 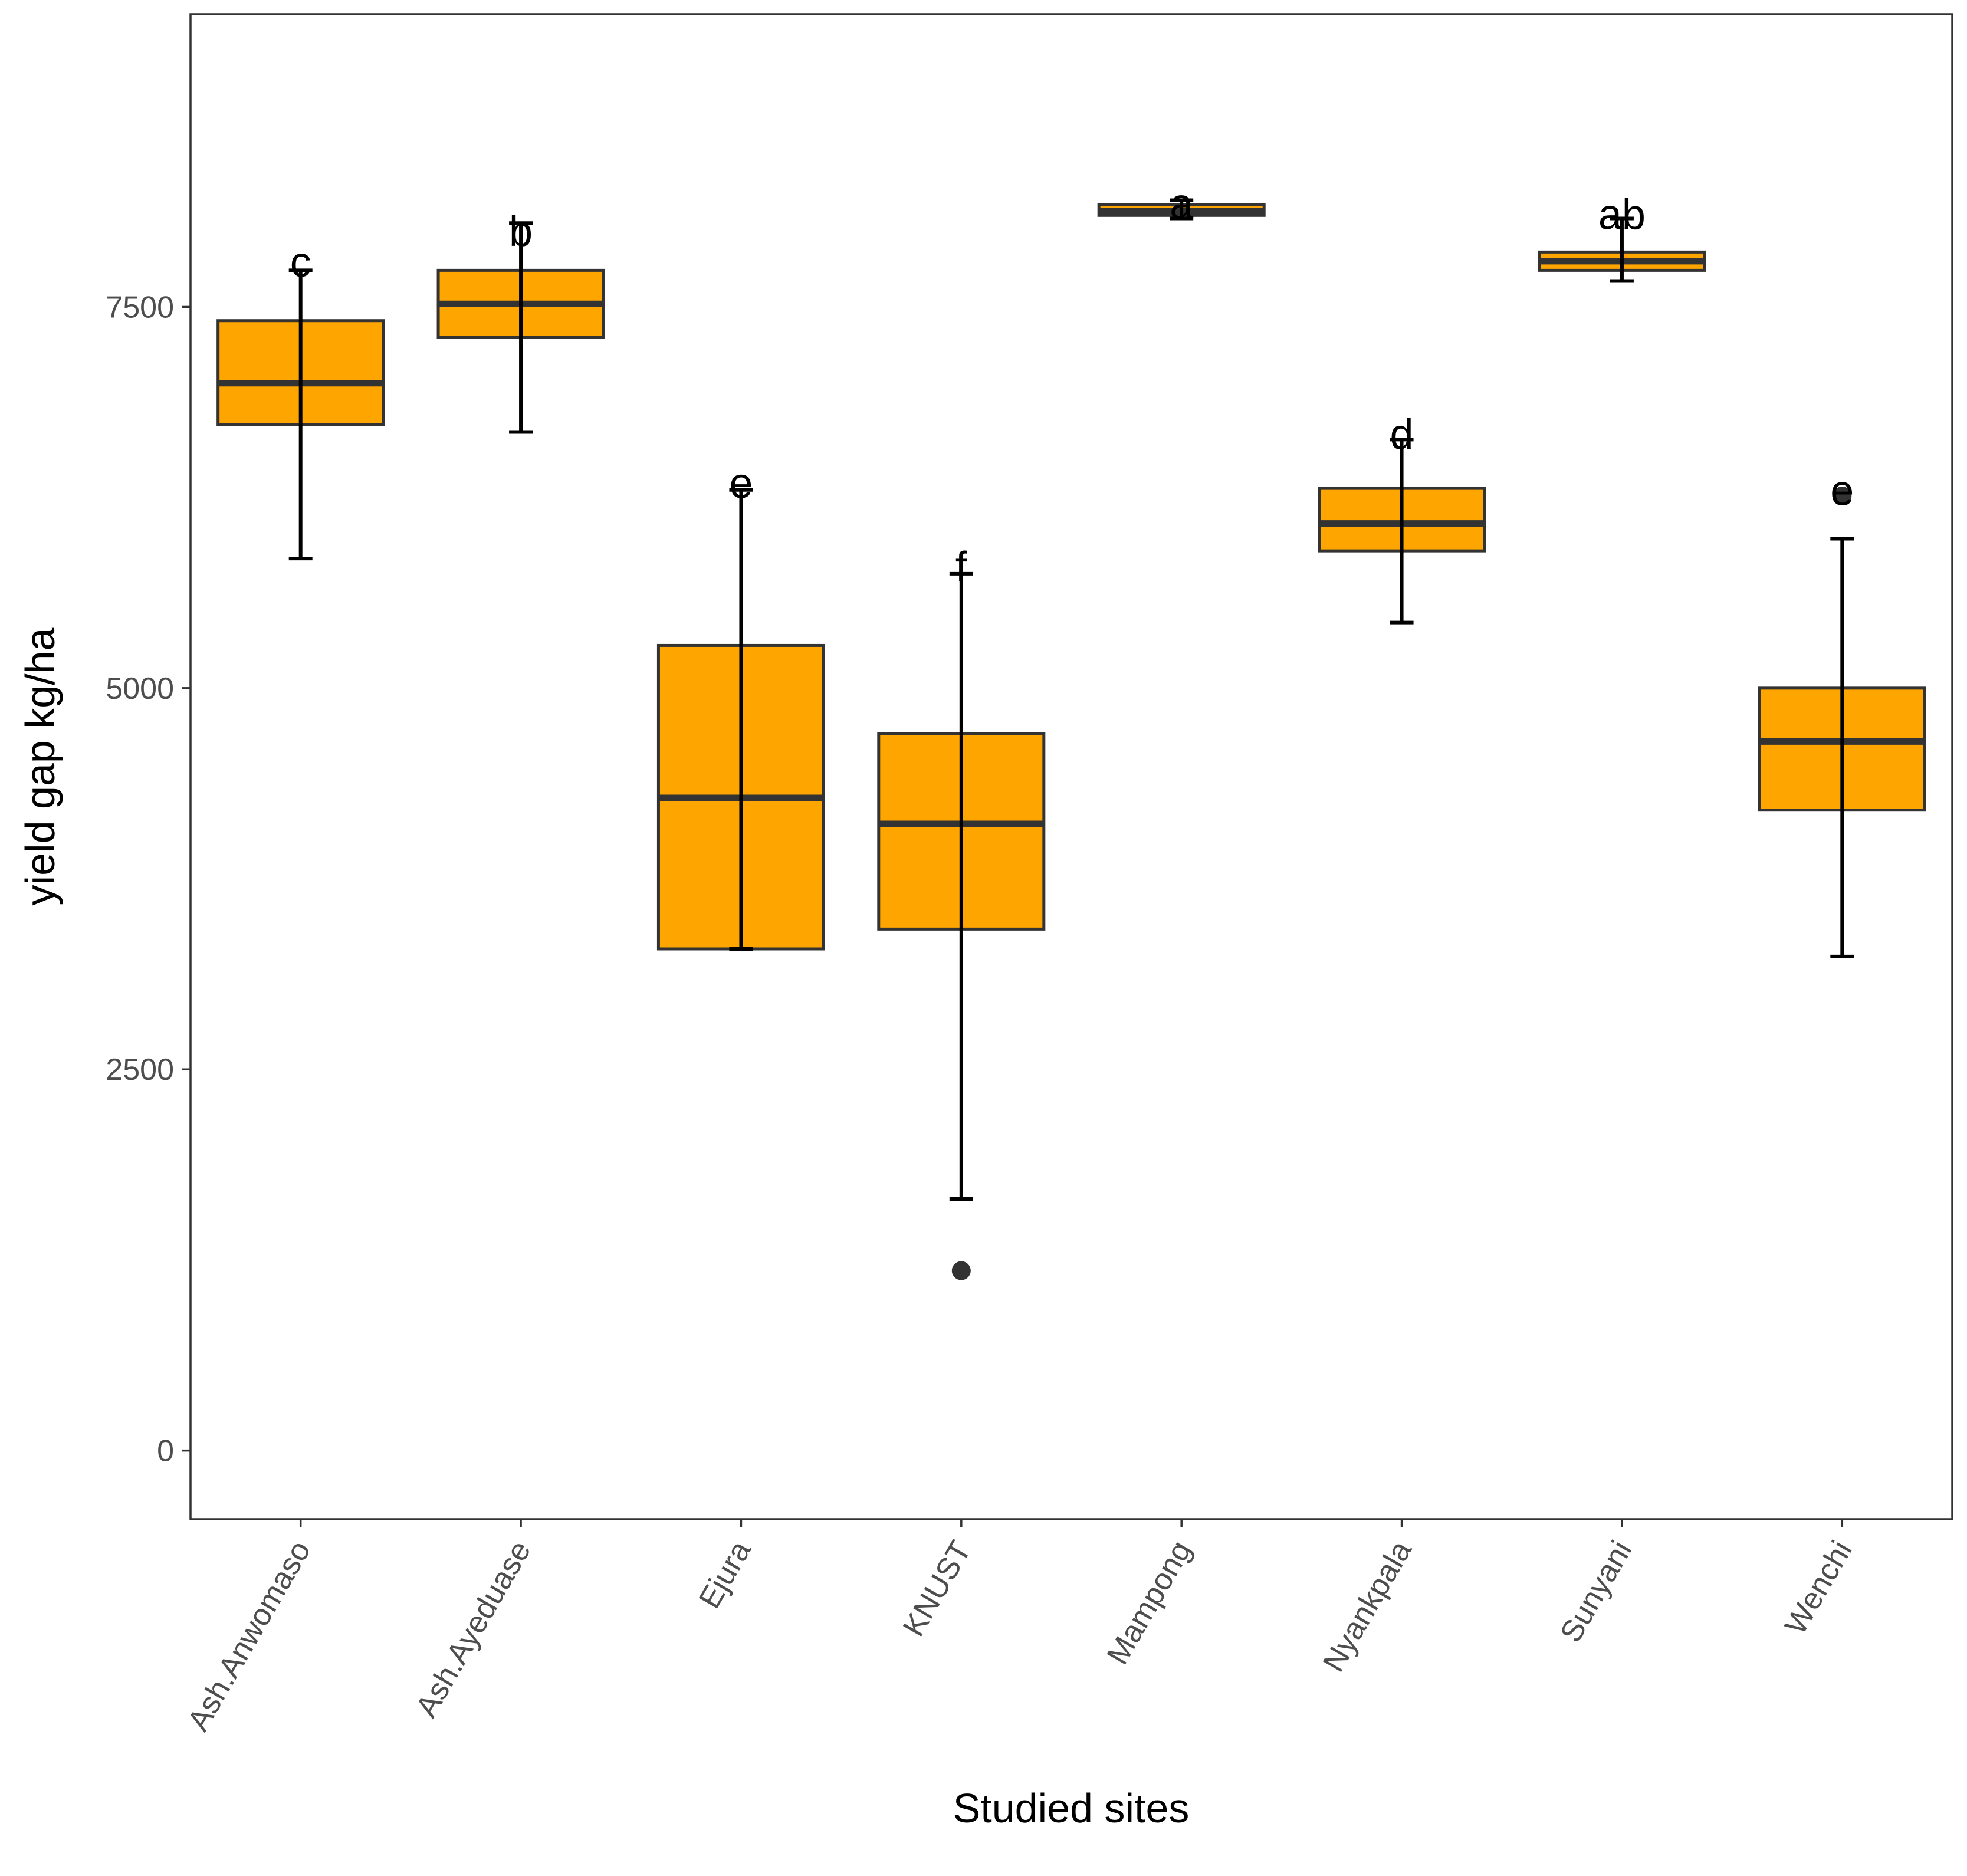 I want to click on y-axis: 0 2500 5000 7500, so click(x=148, y=879).